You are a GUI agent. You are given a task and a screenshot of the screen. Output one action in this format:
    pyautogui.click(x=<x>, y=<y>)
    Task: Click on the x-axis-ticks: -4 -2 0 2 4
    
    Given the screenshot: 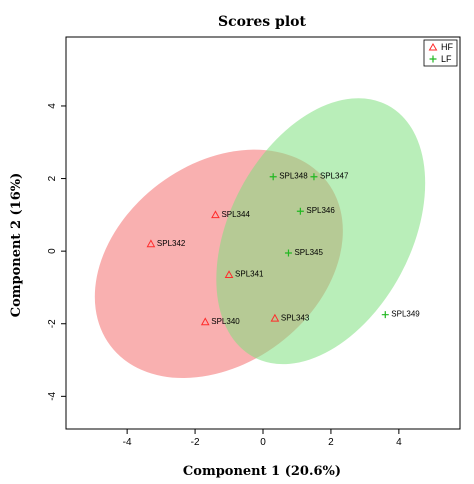 What is the action you would take?
    pyautogui.click(x=262, y=438)
    